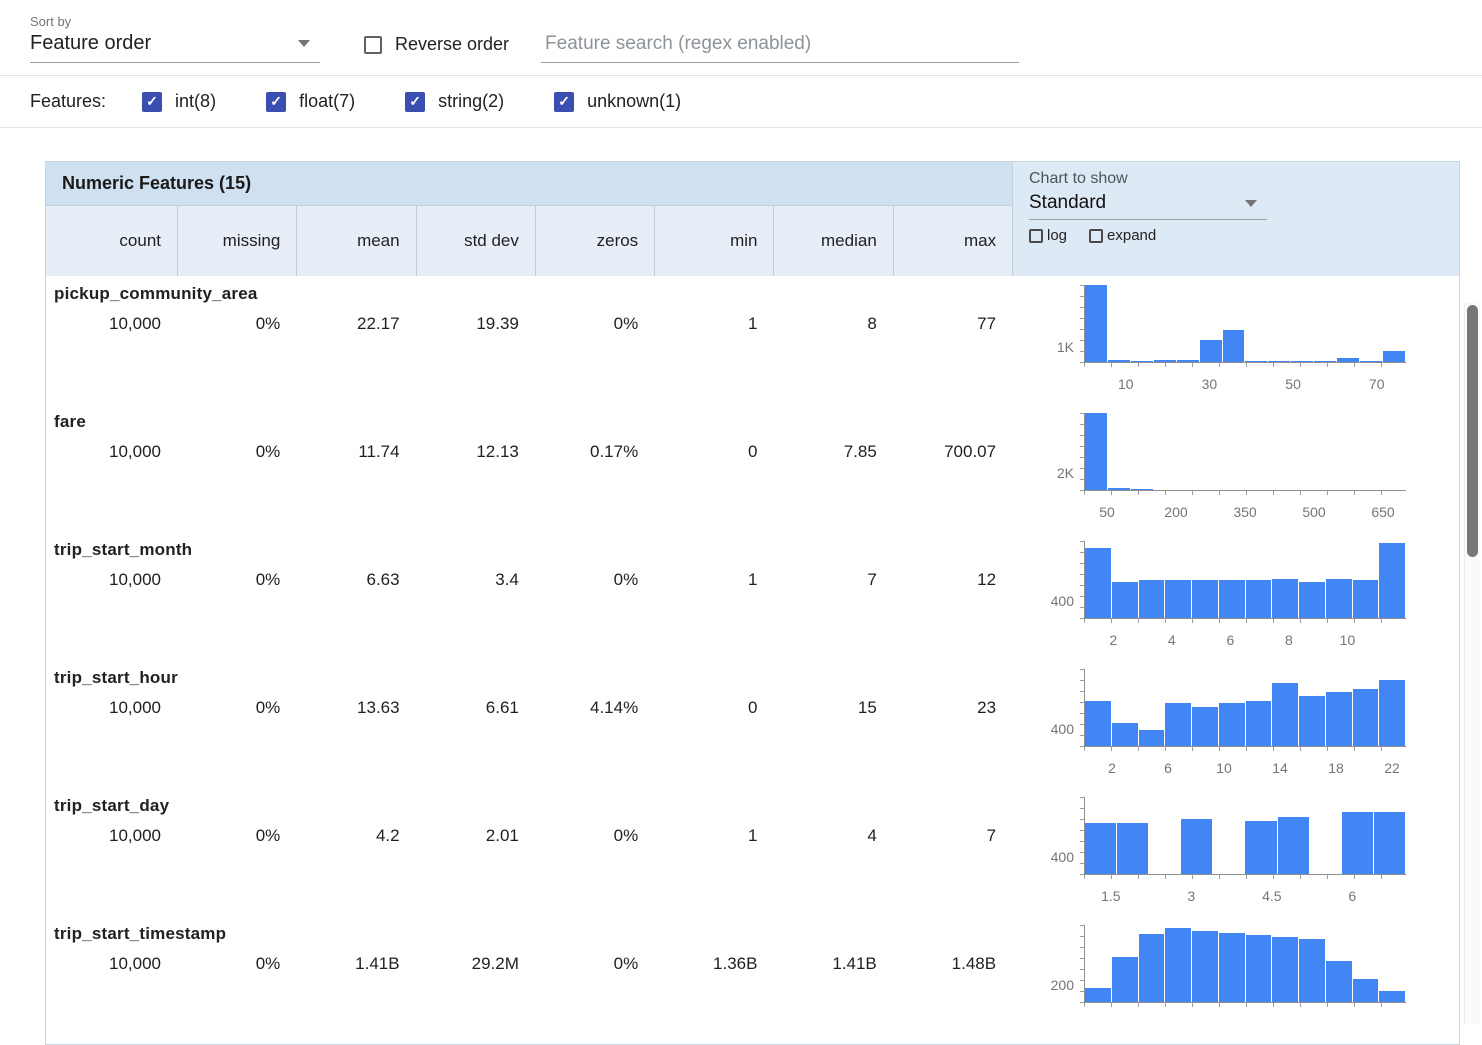 The image size is (1482, 1045). What do you see at coordinates (1191, 896) in the screenshot?
I see `x-tick-label: 3` at bounding box center [1191, 896].